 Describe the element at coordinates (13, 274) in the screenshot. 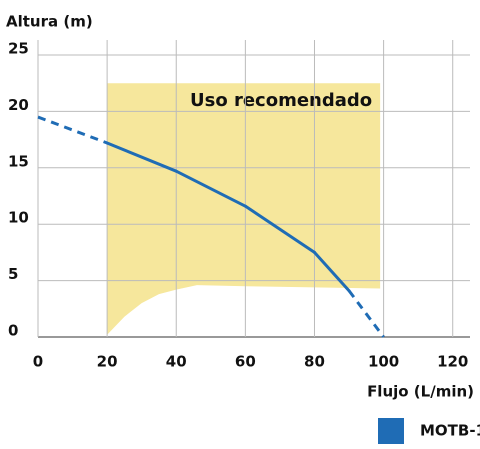

I see `y-tick-label: 5` at that location.